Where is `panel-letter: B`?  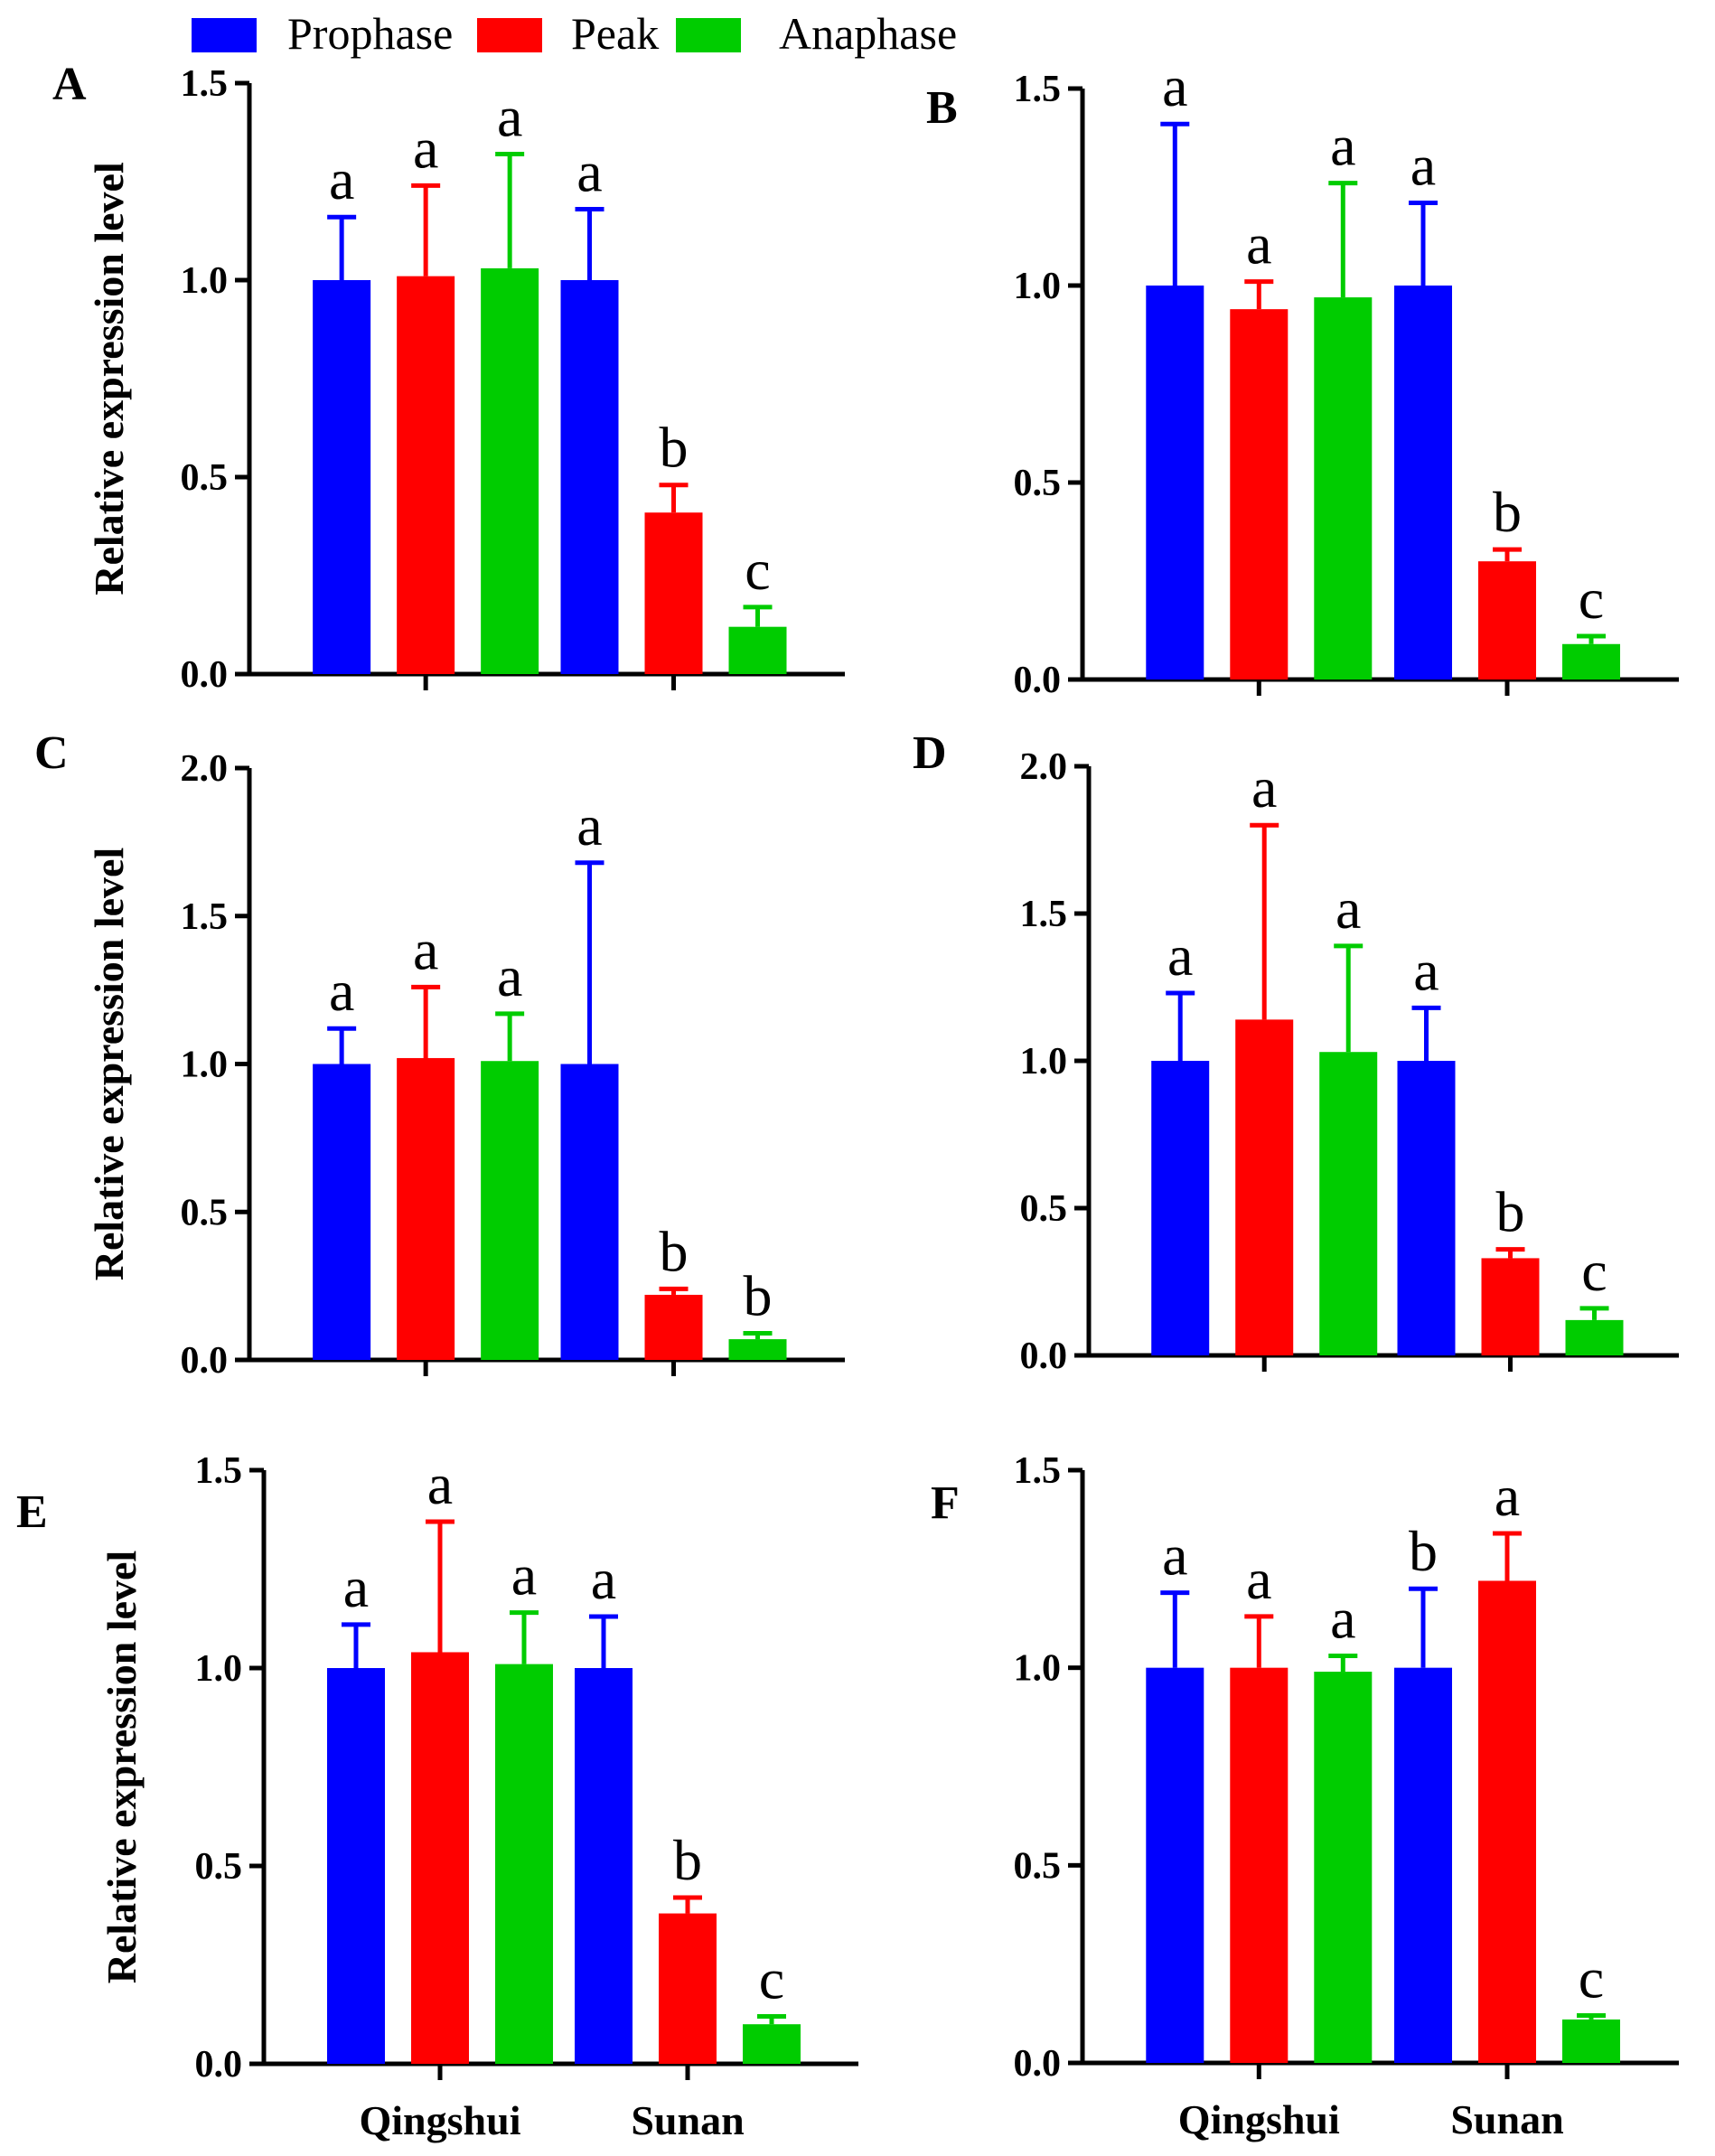 panel-letter: B is located at coordinates (942, 108).